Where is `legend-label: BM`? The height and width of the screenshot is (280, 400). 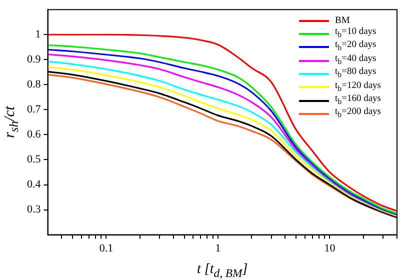 legend-label: BM is located at coordinates (342, 22).